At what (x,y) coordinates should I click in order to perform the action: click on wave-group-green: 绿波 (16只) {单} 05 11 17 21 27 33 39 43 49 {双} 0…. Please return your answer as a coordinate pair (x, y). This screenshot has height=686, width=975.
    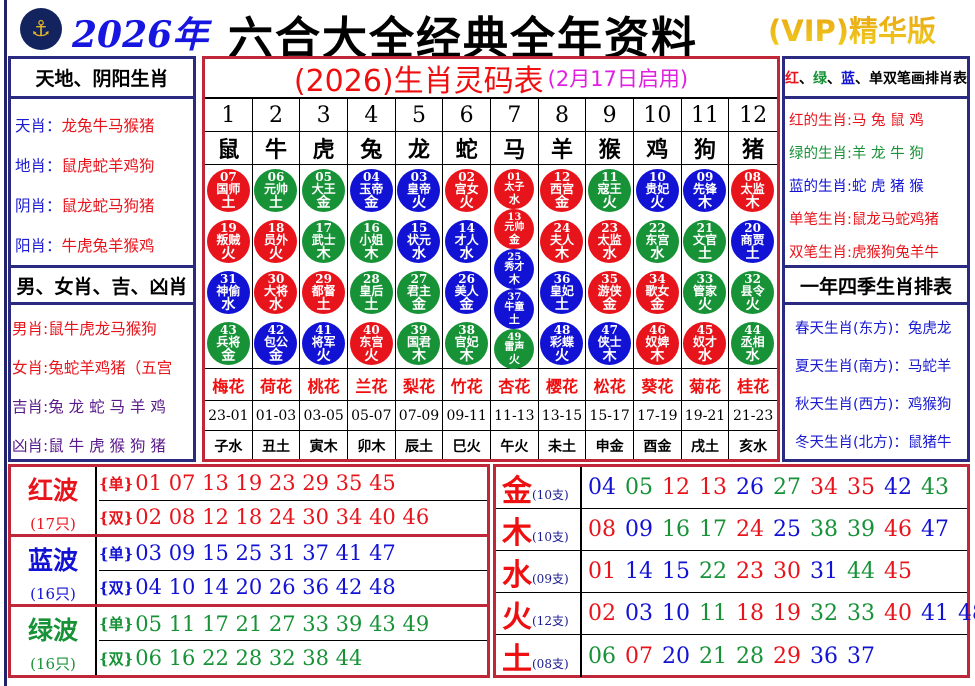
    Looking at the image, I should click on (249, 641).